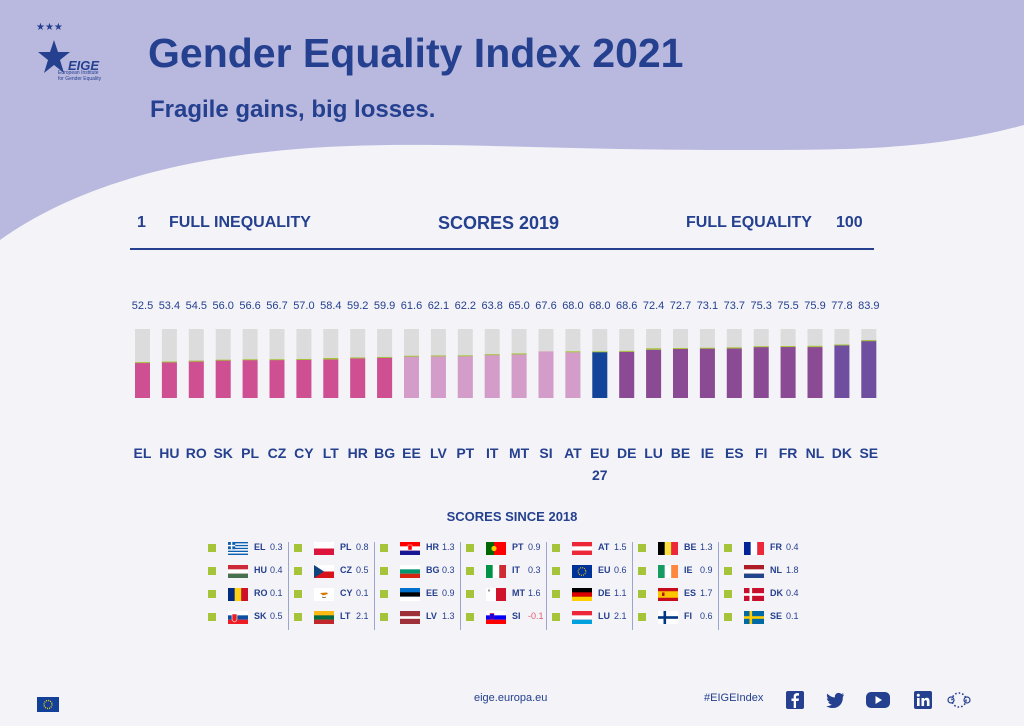  I want to click on value-label: 65.0, so click(518, 306).